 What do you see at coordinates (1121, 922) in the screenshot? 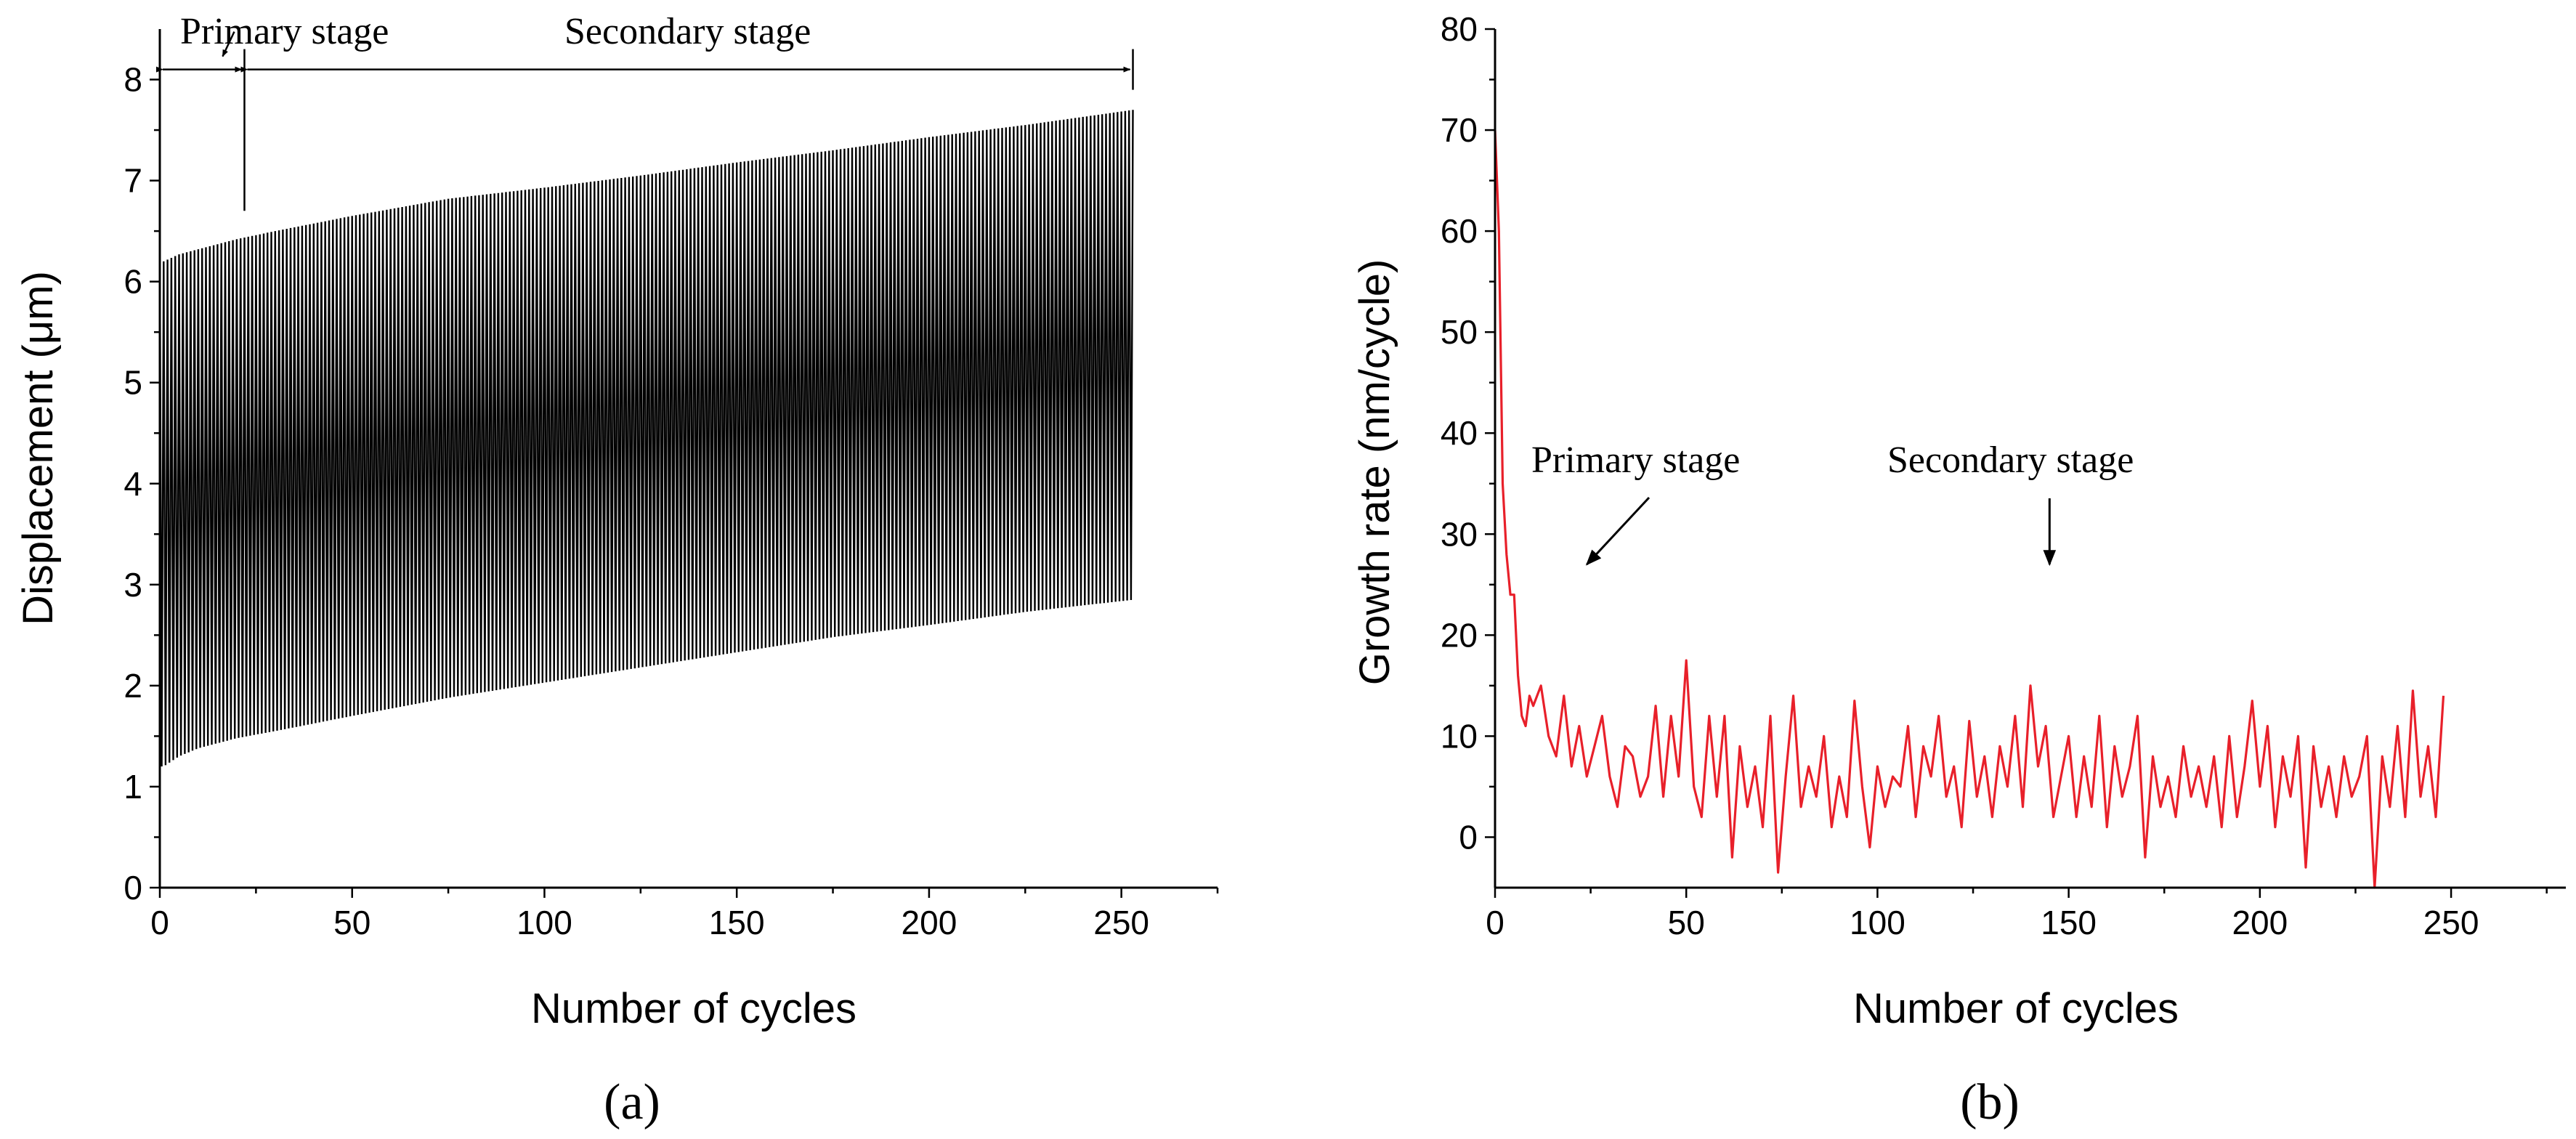
I see `panel-a-x-tick-label: 250` at bounding box center [1121, 922].